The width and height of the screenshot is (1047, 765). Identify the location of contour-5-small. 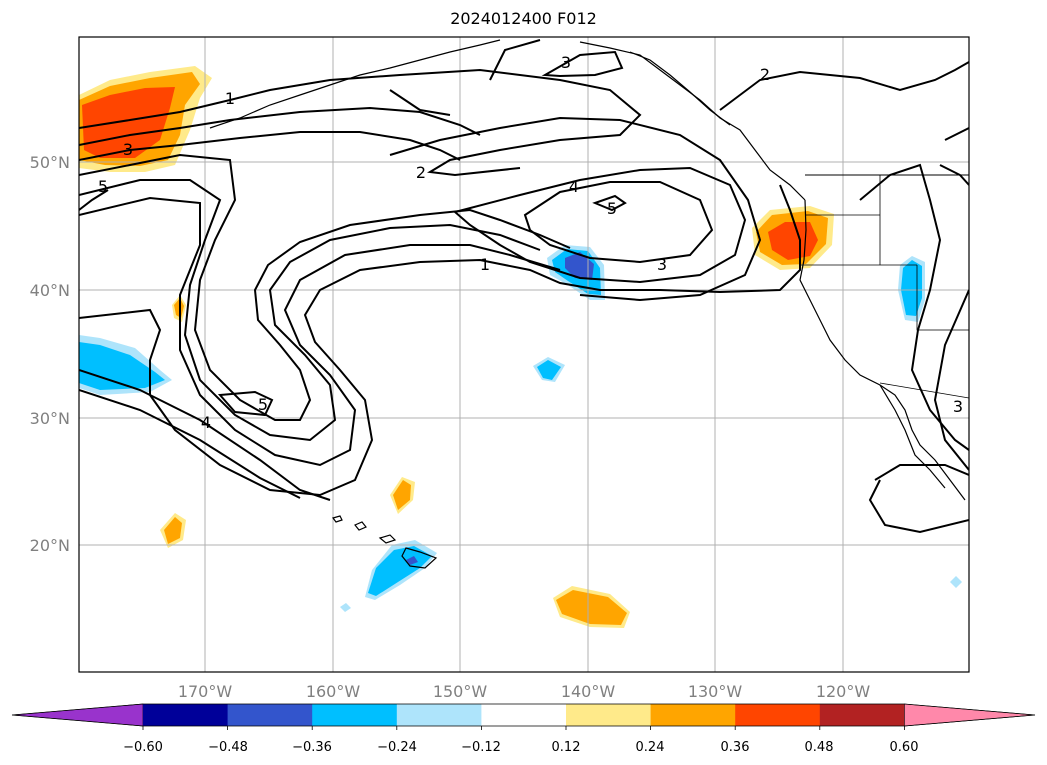
(609, 203).